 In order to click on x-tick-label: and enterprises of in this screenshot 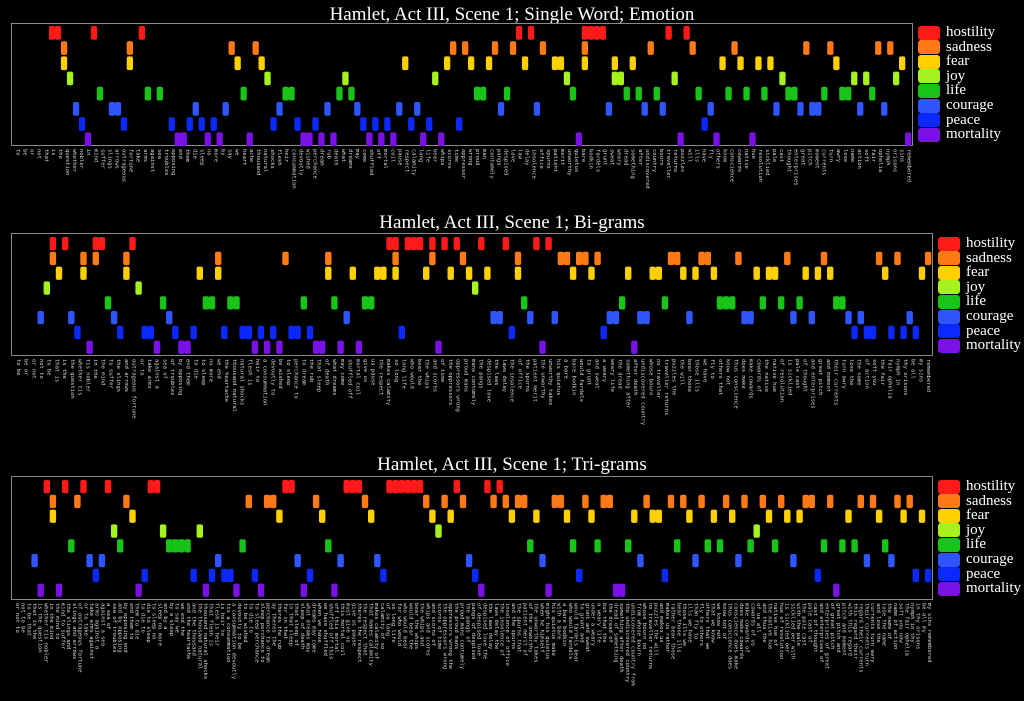, I will do `click(821, 633)`.